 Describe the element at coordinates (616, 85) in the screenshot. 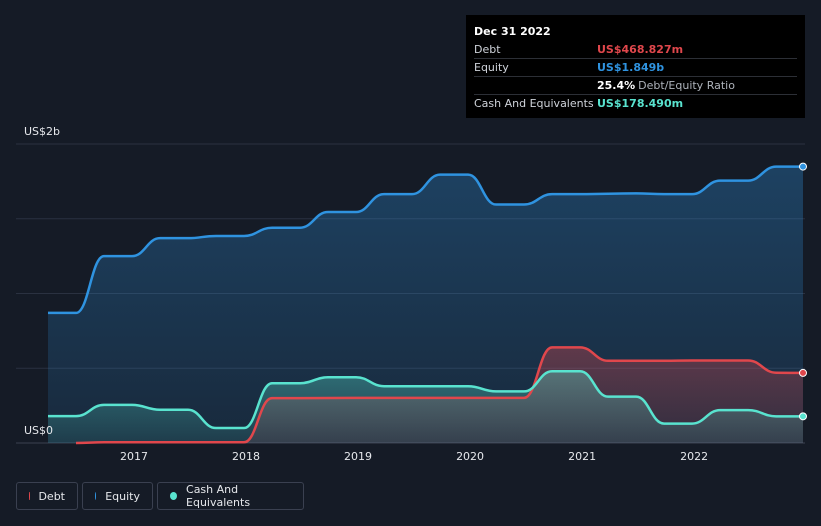

I see `tooltip-ratio-value: 25.4%` at that location.